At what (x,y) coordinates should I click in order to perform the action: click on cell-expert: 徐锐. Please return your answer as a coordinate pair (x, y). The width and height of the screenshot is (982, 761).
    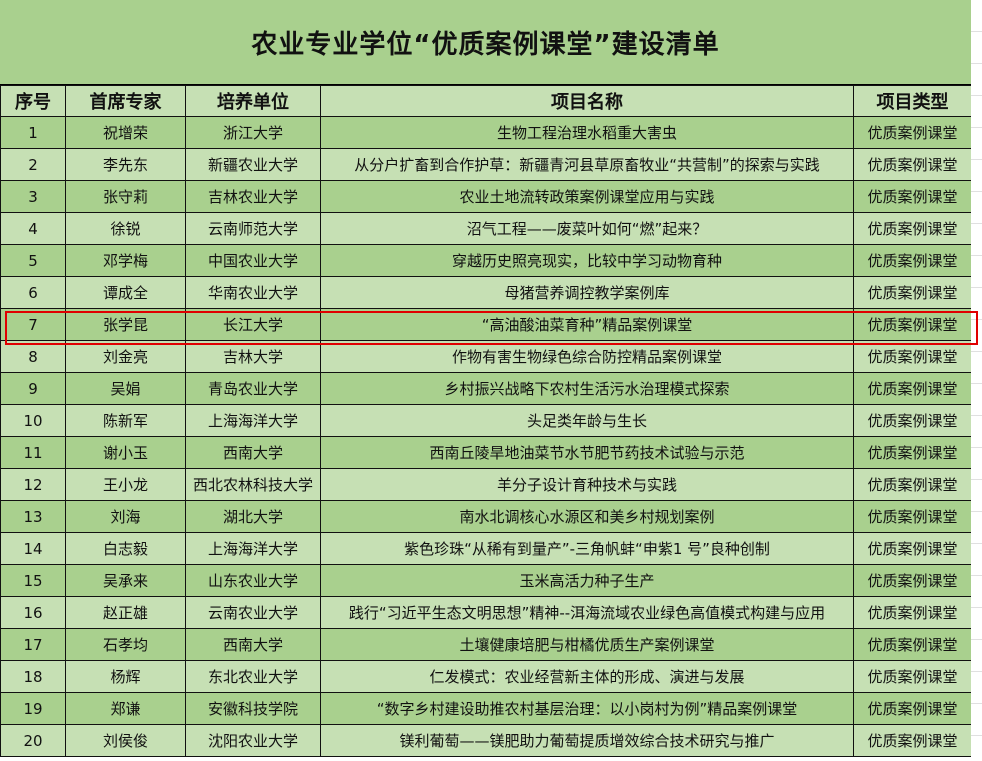
    Looking at the image, I should click on (125, 228).